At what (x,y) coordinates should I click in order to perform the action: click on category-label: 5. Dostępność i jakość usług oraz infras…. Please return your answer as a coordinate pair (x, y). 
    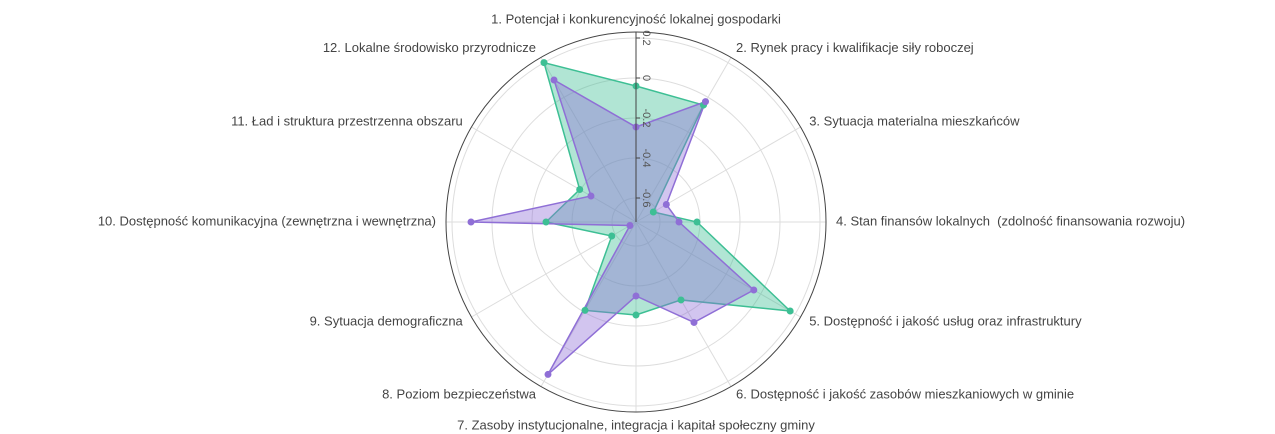
    Looking at the image, I should click on (945, 320).